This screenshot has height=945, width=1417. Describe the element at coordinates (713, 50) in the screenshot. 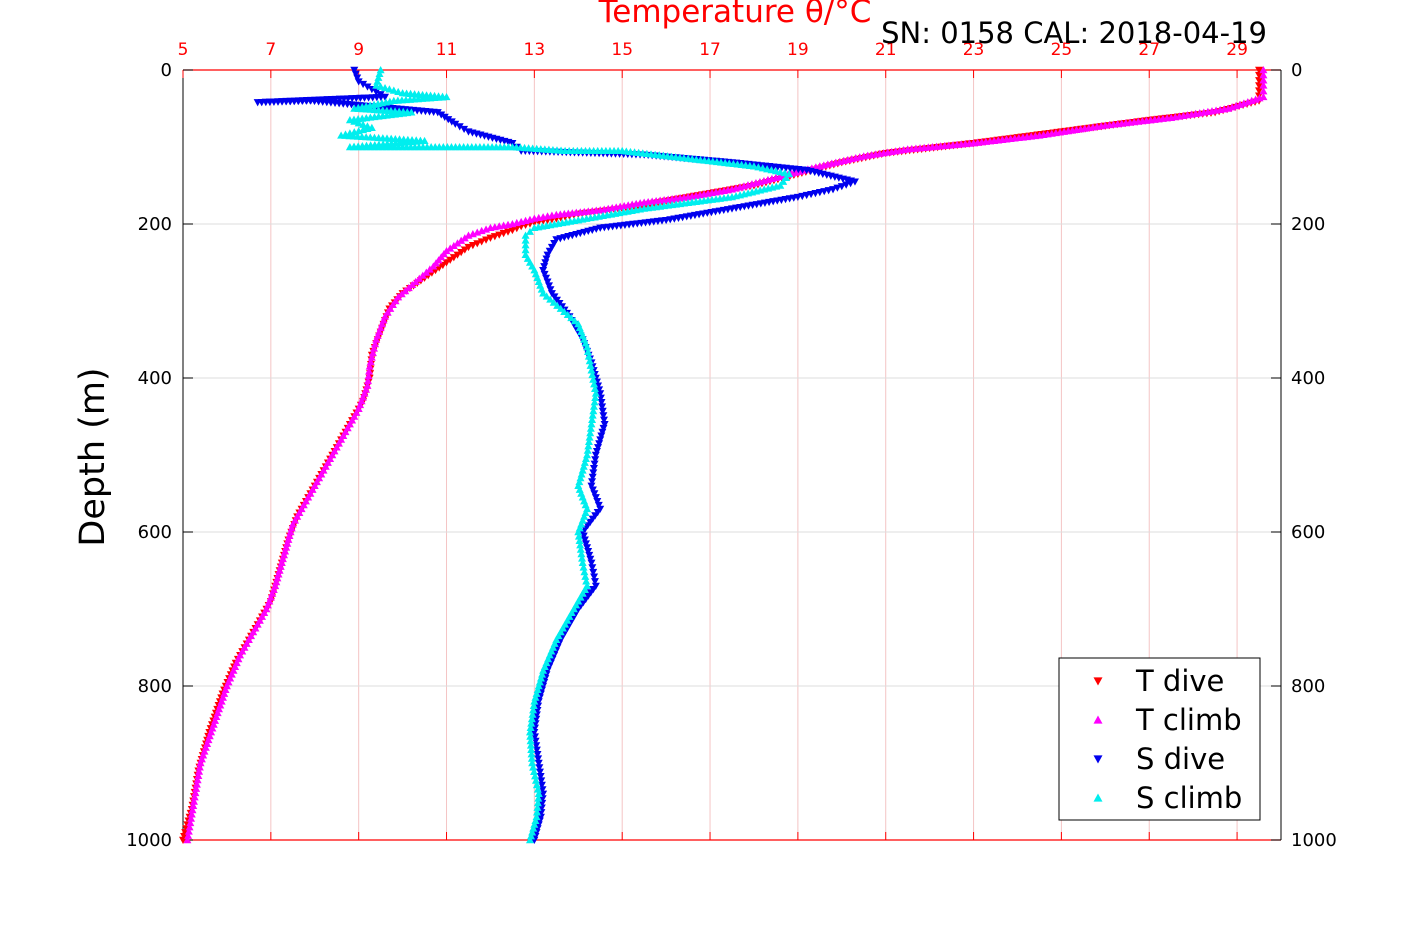

I see `x-tick-labels: 5 7 9 11 13 15 17 19 21 23 25 27 29` at that location.